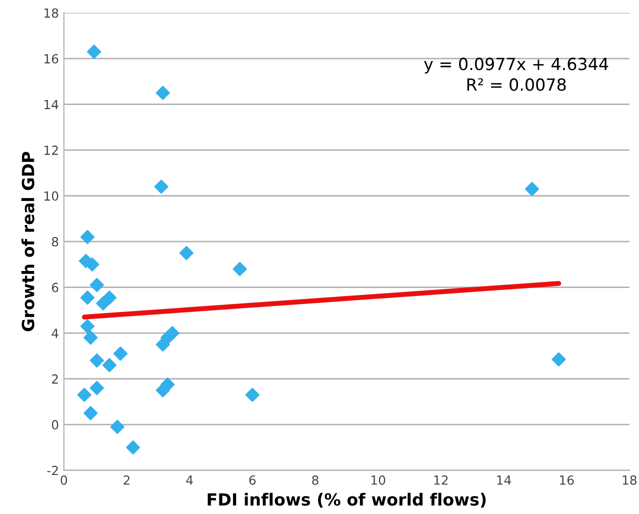  What do you see at coordinates (516, 66) in the screenshot?
I see `annotation: y = 0.0977x + 4.6344` at bounding box center [516, 66].